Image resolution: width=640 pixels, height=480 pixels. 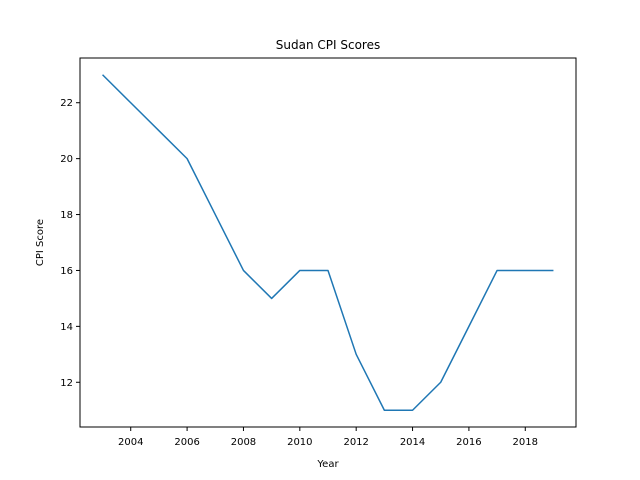 I want to click on x-tick-label: 2006, so click(x=186, y=442).